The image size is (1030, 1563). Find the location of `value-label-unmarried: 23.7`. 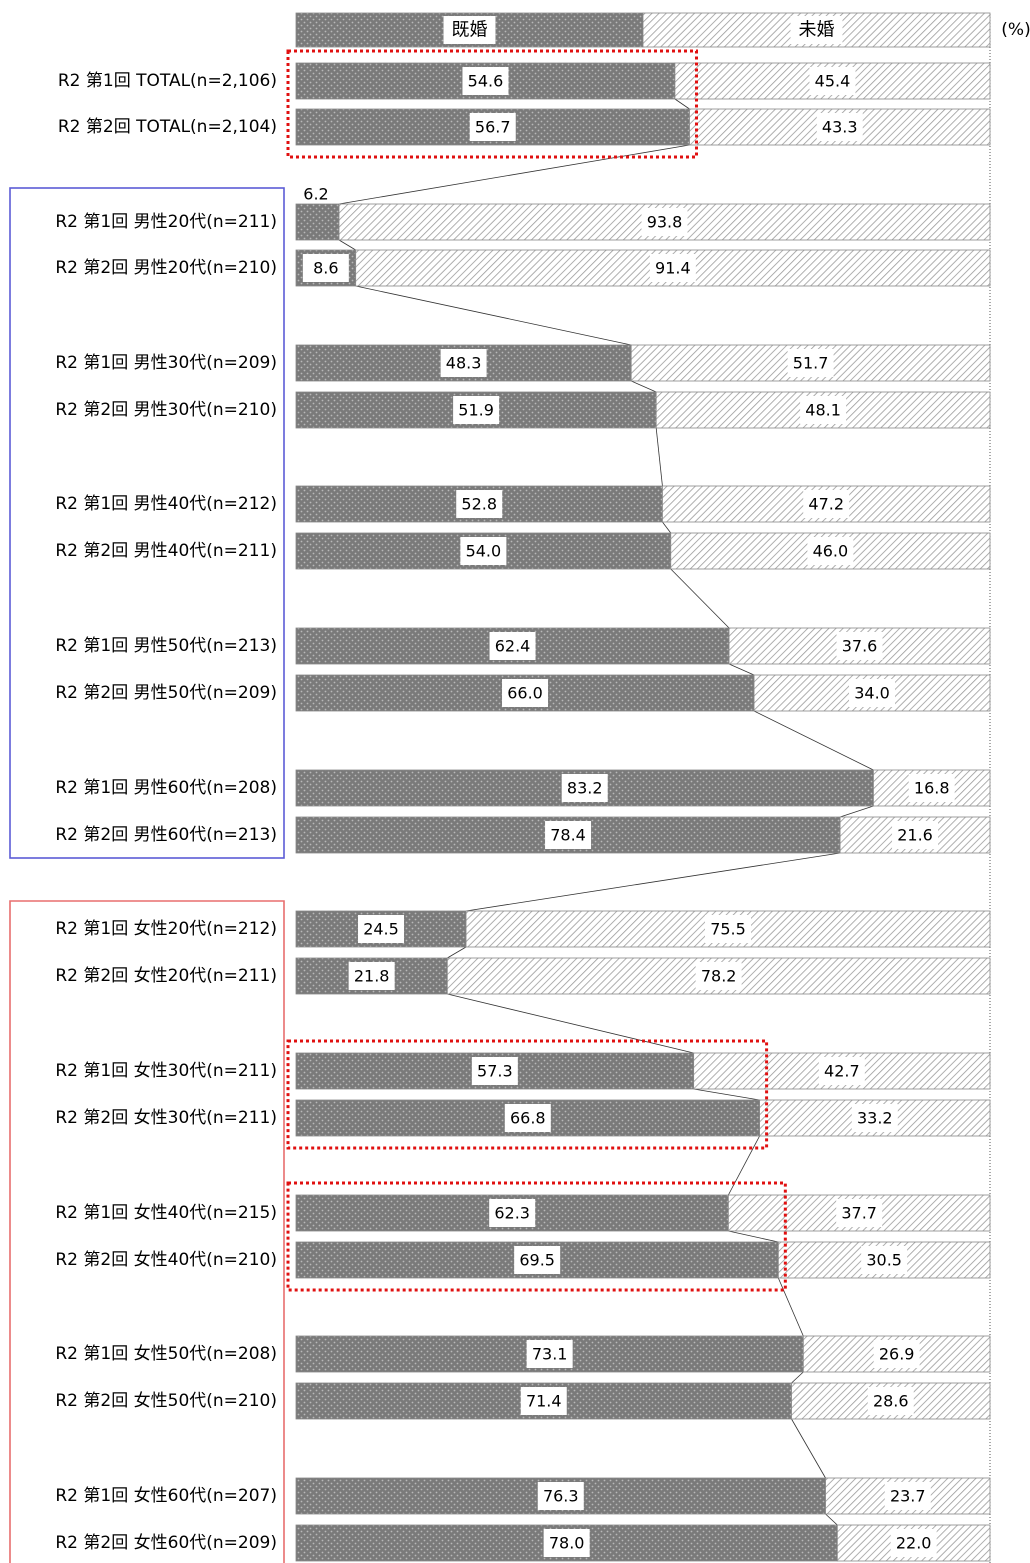

value-label-unmarried: 23.7 is located at coordinates (908, 1496).